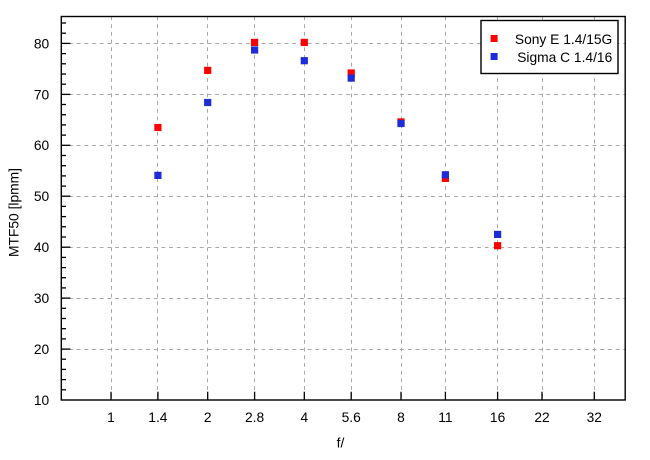 This screenshot has height=460, width=650. Describe the element at coordinates (42, 247) in the screenshot. I see `svg-text: 40` at that location.